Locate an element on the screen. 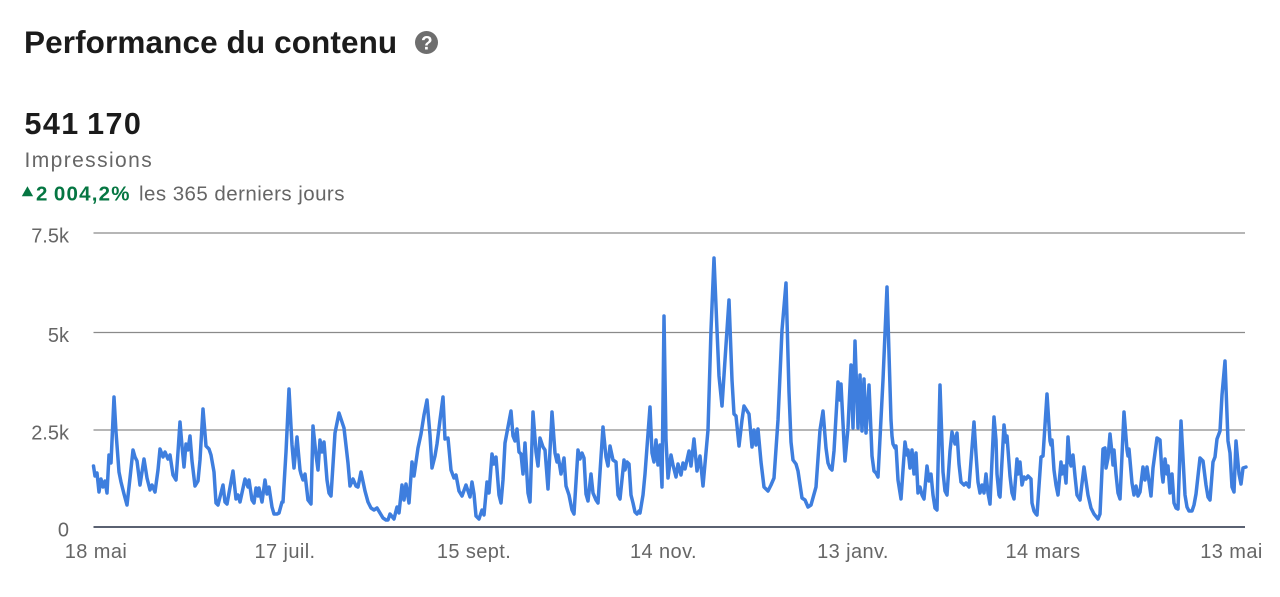 The image size is (1280, 597). svg-text: 14 nov. is located at coordinates (663, 552).